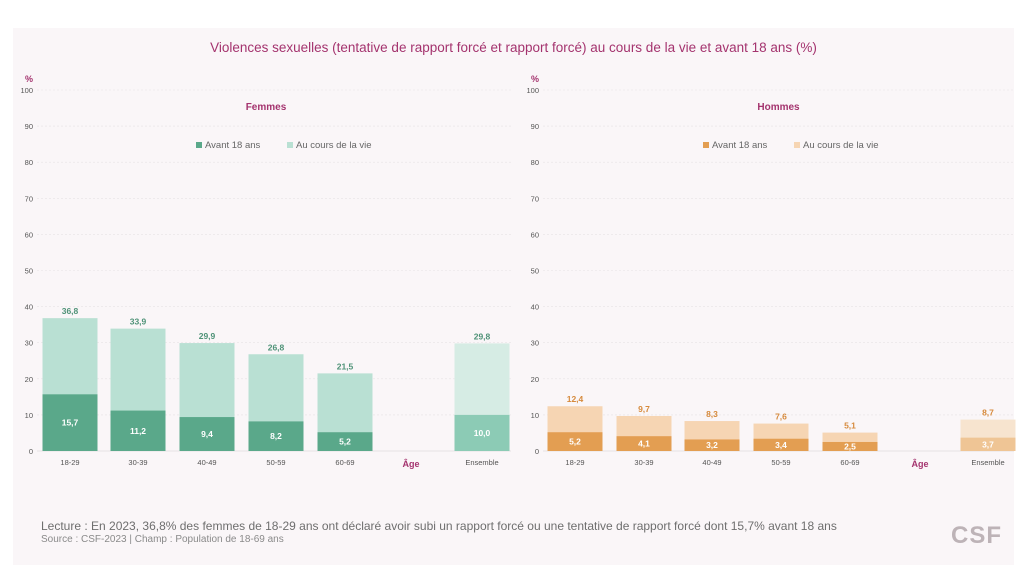 The width and height of the screenshot is (1024, 565). What do you see at coordinates (31, 451) in the screenshot?
I see `femmes-y-tick: 0` at bounding box center [31, 451].